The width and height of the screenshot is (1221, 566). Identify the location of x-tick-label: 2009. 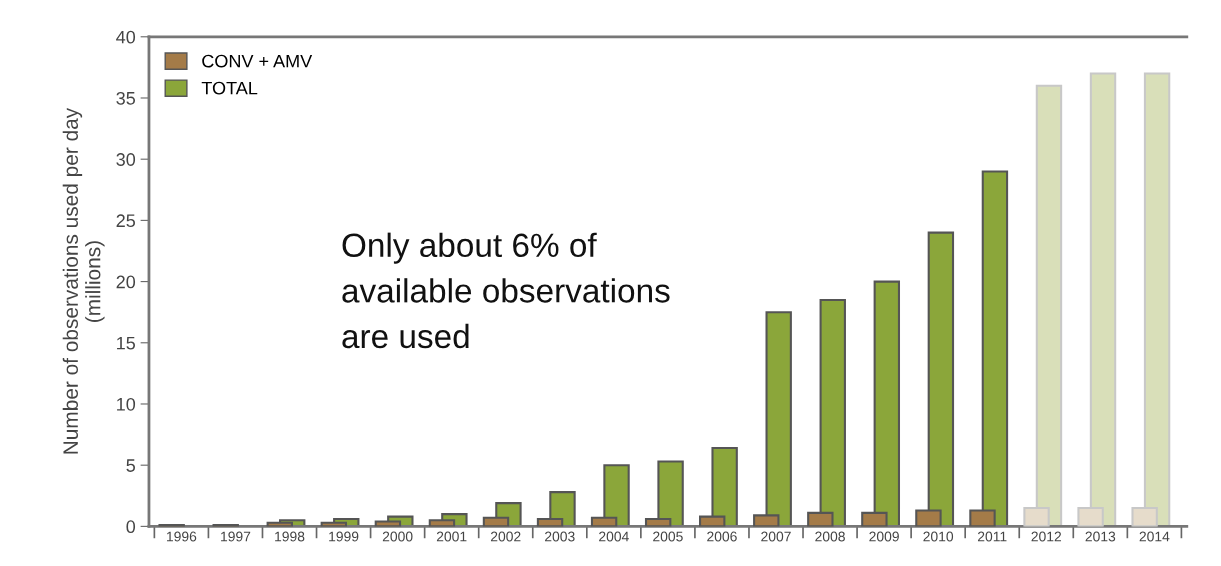
(884, 536).